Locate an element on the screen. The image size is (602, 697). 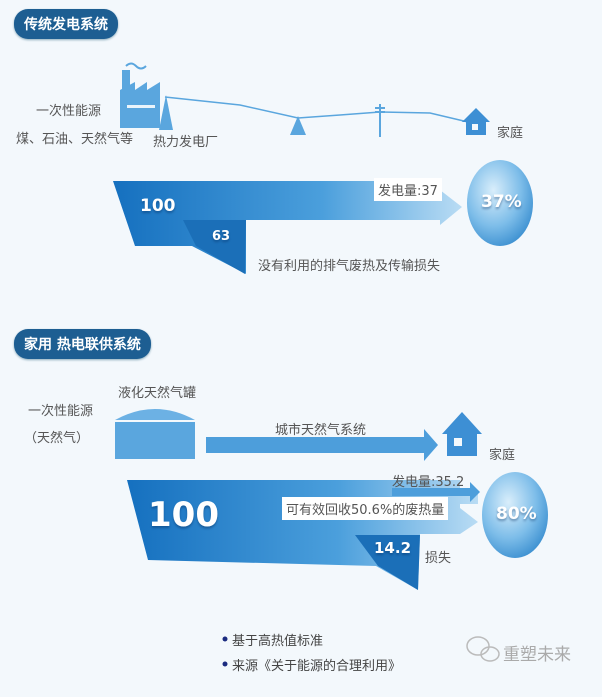
plant-label: 热力发电厂 is located at coordinates (186, 142).